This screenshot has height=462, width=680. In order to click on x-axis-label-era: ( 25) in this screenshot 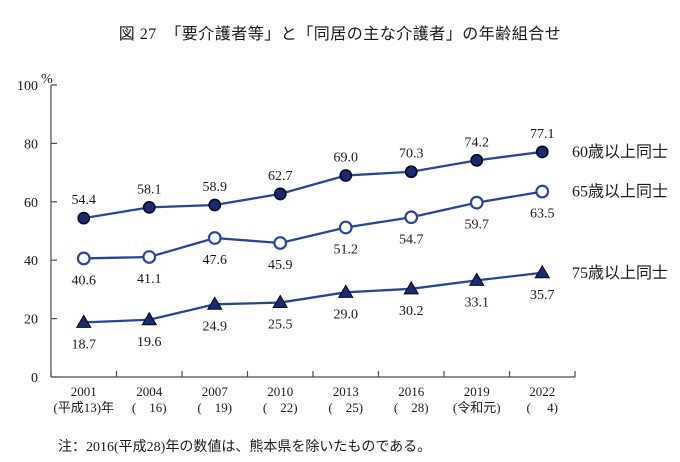, I will do `click(345, 407)`.